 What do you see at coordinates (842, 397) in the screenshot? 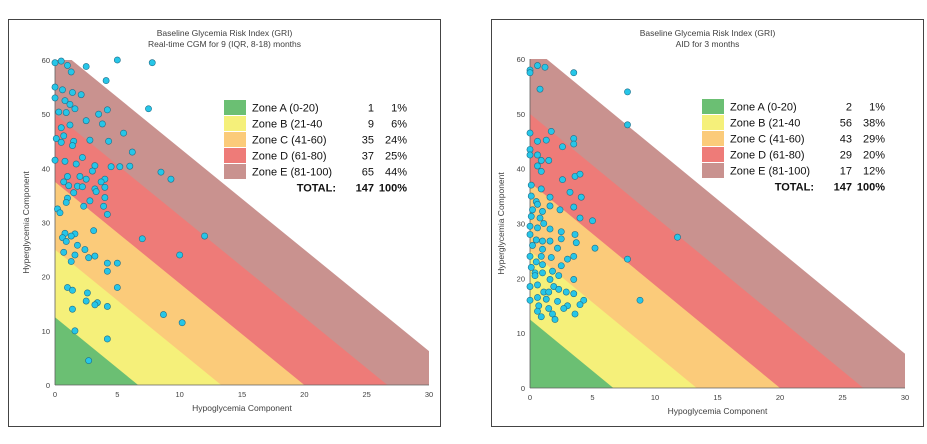
I see `x-tick-label: 25` at bounding box center [842, 397].